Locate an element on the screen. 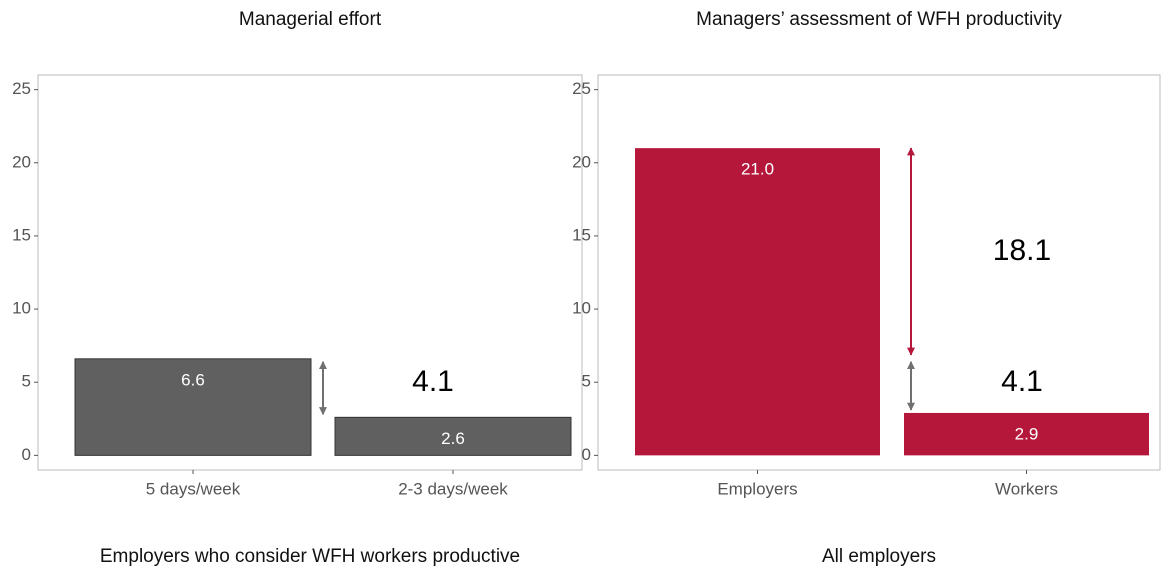  value-label: 21.0 is located at coordinates (757, 169).